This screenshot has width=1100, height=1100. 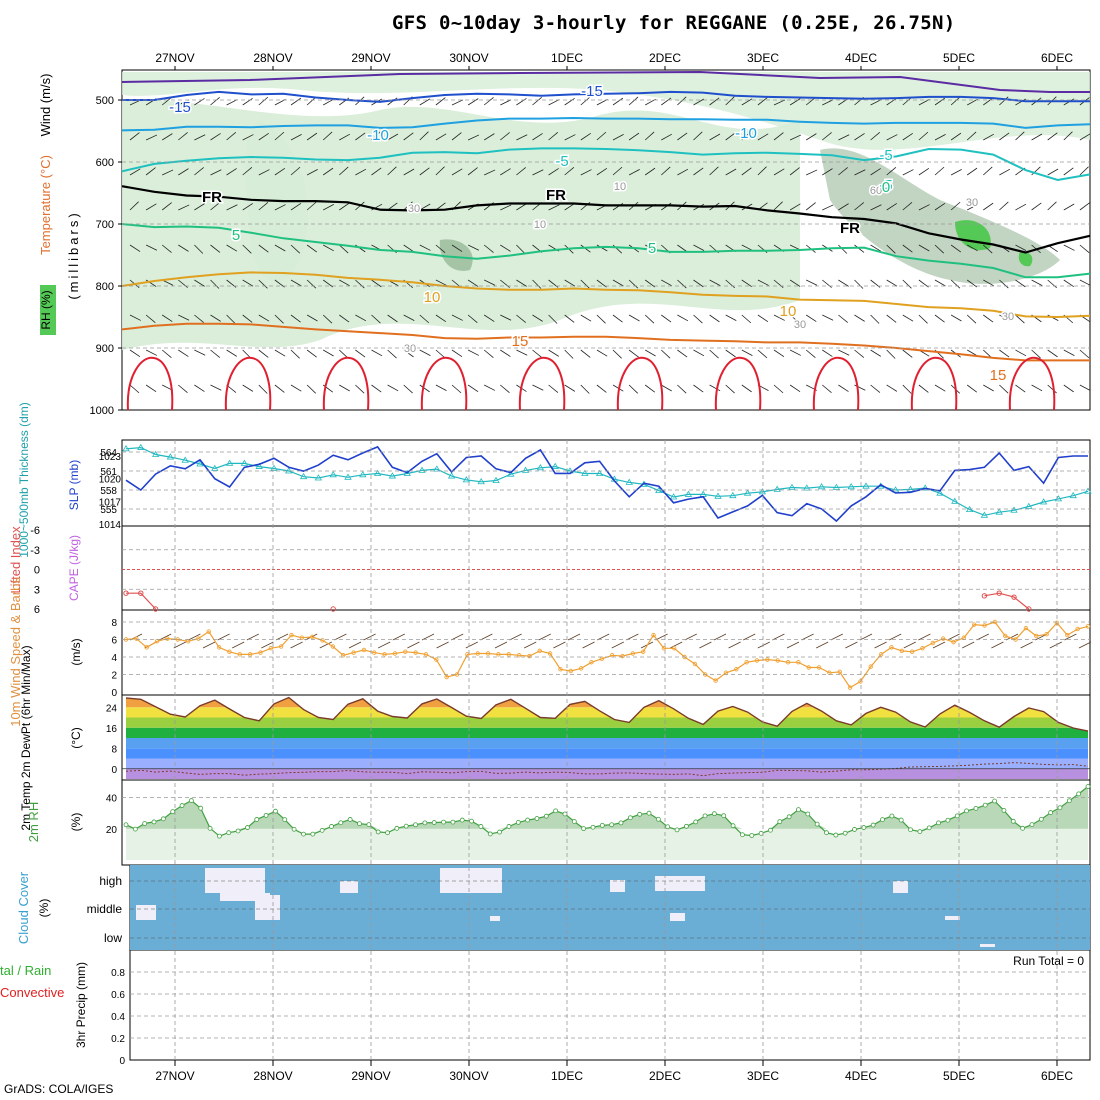 What do you see at coordinates (607, 732) in the screenshot?
I see `temp-band` at bounding box center [607, 732].